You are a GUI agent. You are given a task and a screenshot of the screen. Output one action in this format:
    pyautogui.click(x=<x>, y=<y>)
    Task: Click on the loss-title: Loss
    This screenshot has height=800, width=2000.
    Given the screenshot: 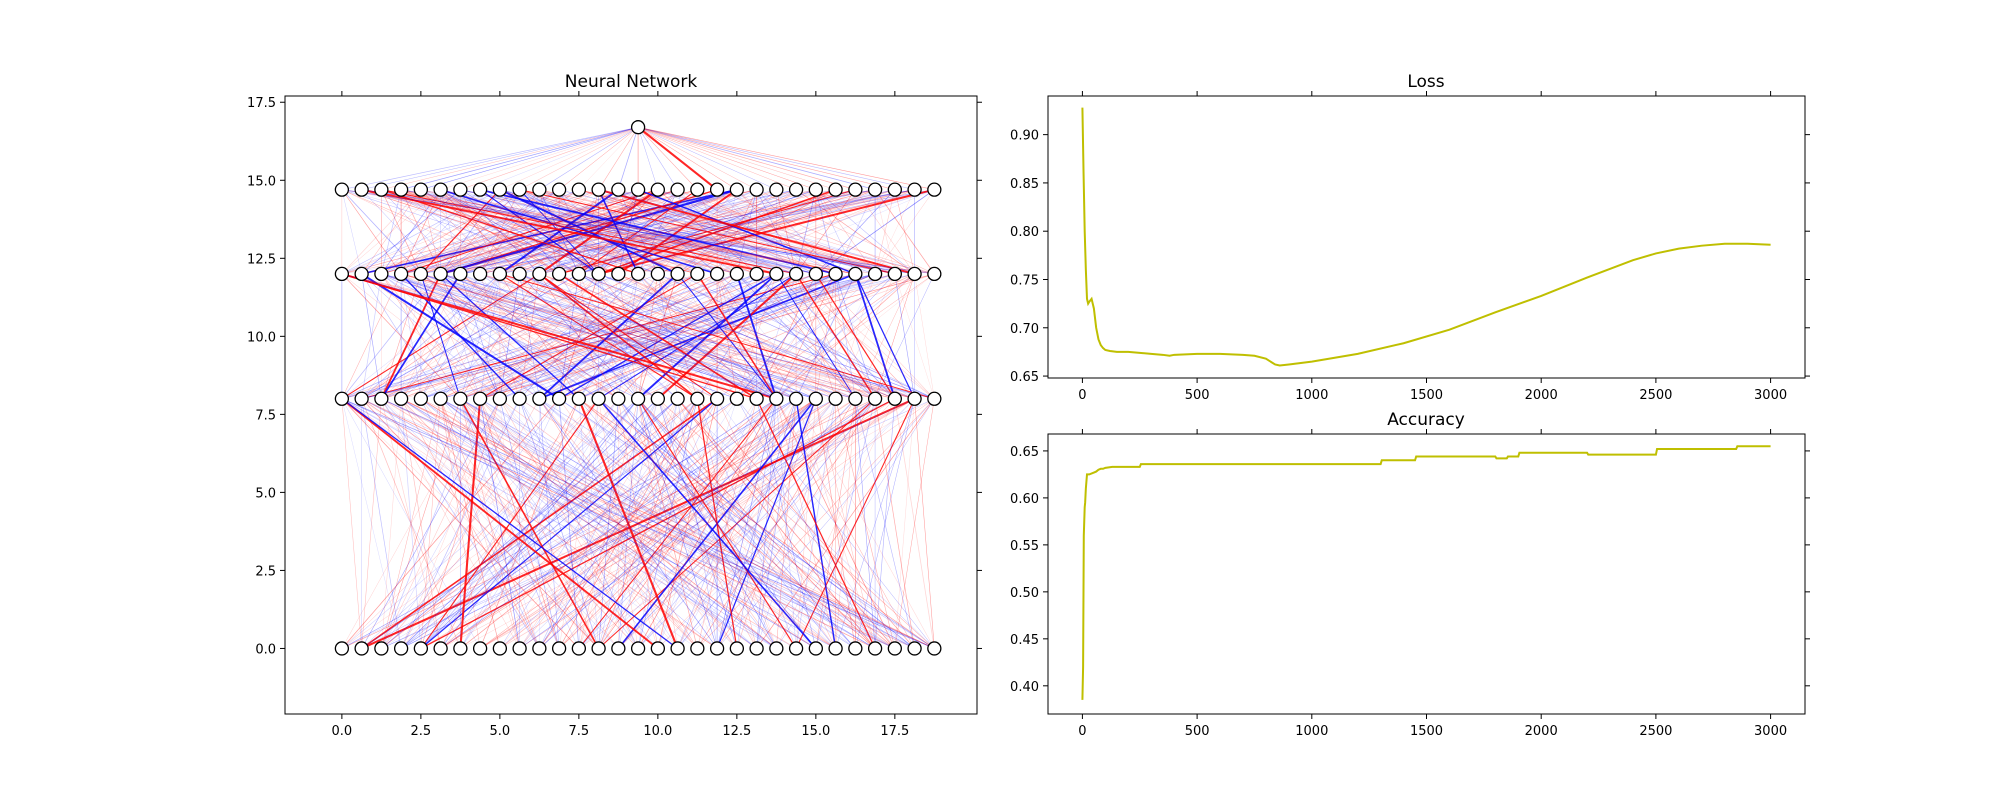 What is the action you would take?
    pyautogui.click(x=1425, y=82)
    